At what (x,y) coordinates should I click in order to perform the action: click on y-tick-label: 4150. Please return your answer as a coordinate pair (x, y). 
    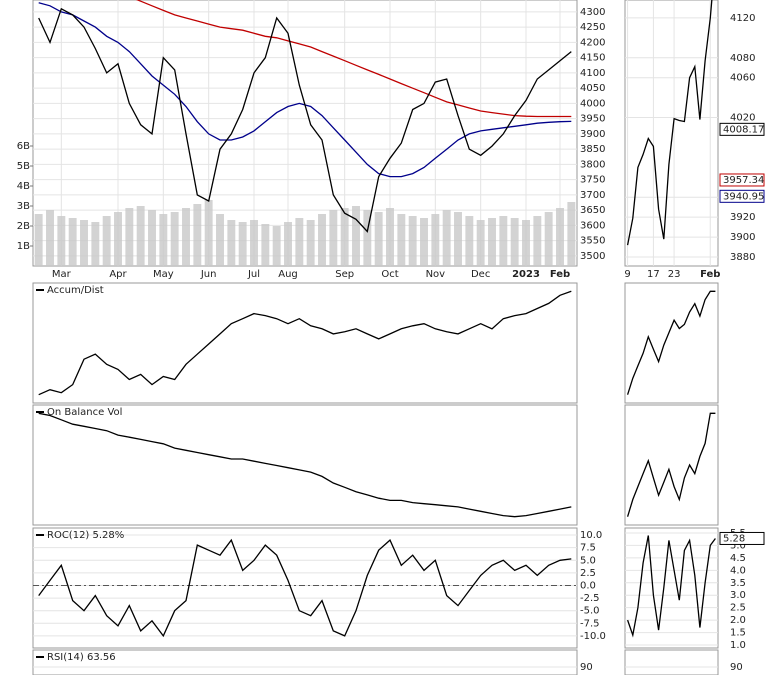
    Looking at the image, I should click on (592, 58).